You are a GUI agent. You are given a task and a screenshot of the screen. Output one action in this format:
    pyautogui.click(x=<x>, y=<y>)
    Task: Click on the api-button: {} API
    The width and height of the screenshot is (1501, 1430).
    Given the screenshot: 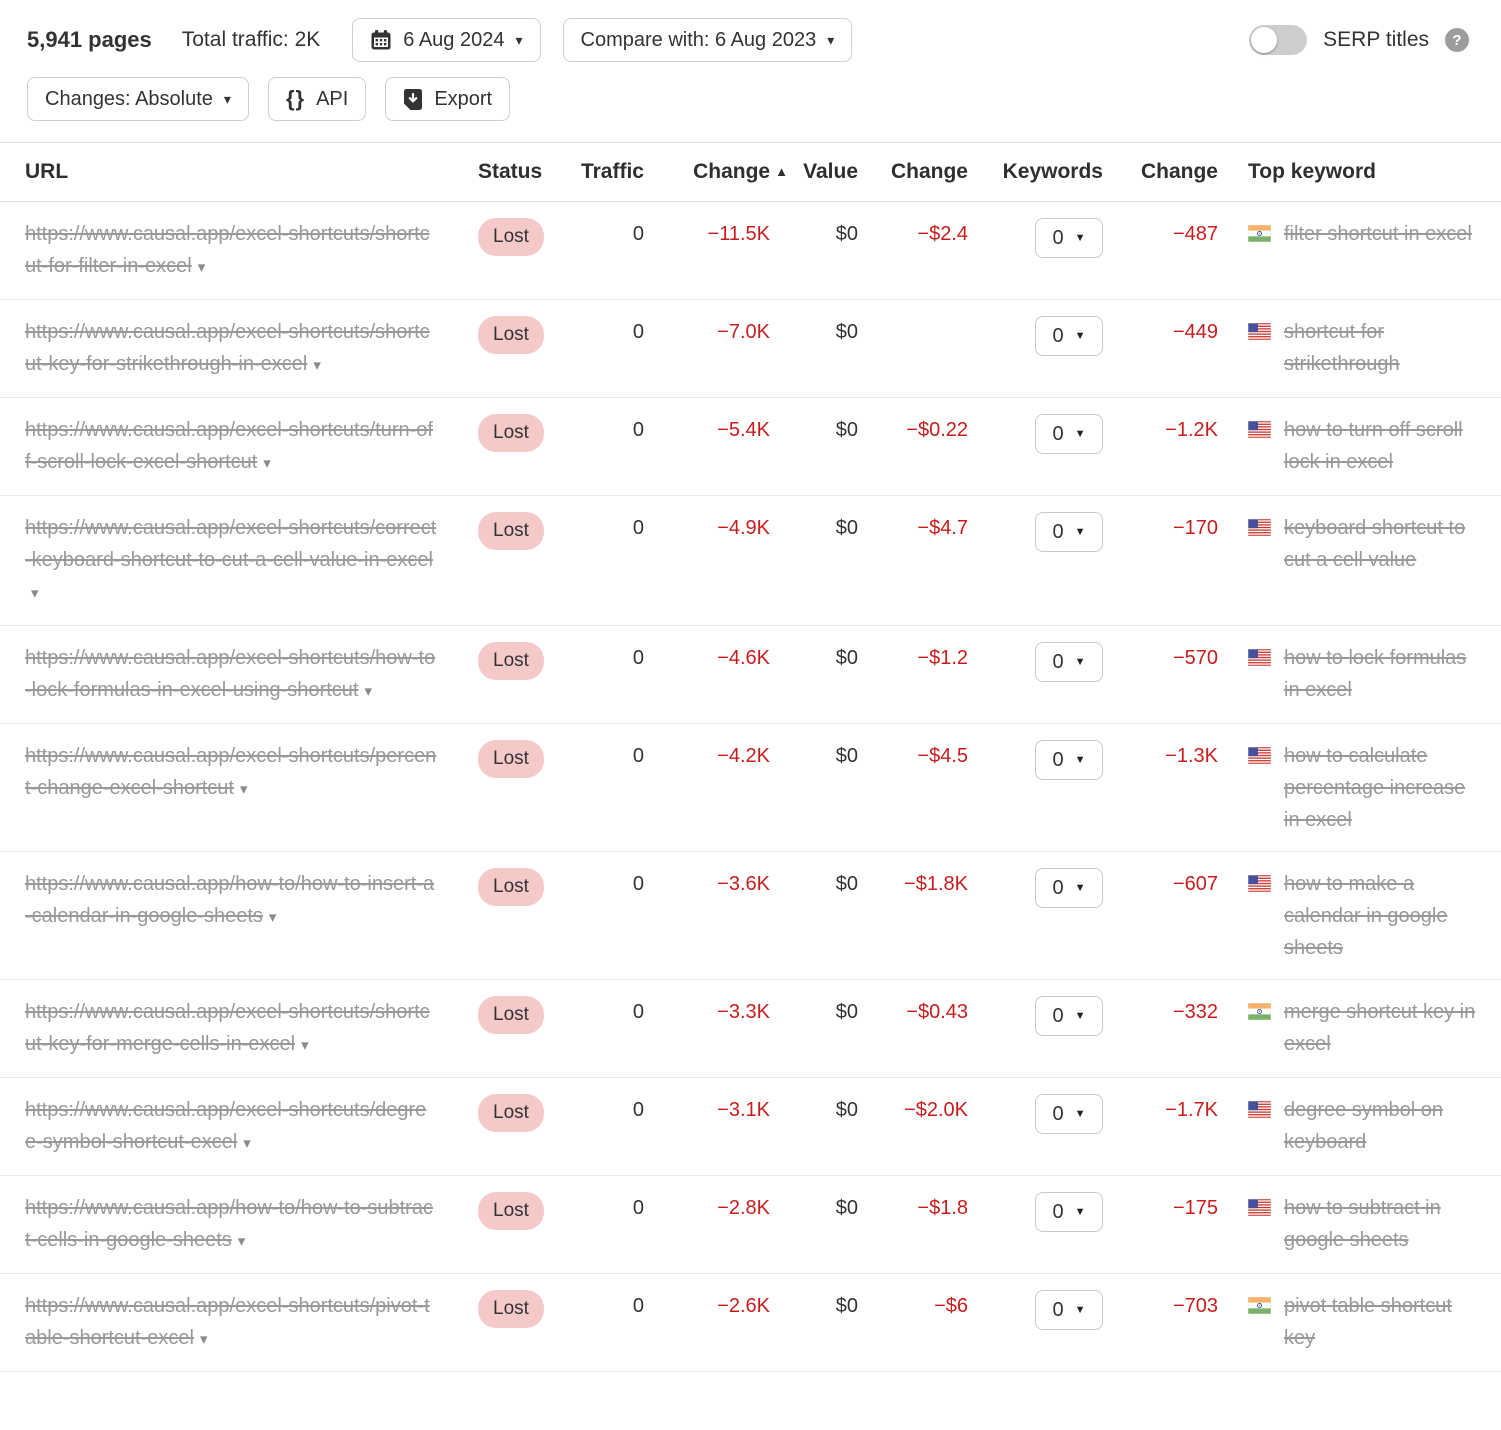 What is the action you would take?
    pyautogui.click(x=317, y=99)
    